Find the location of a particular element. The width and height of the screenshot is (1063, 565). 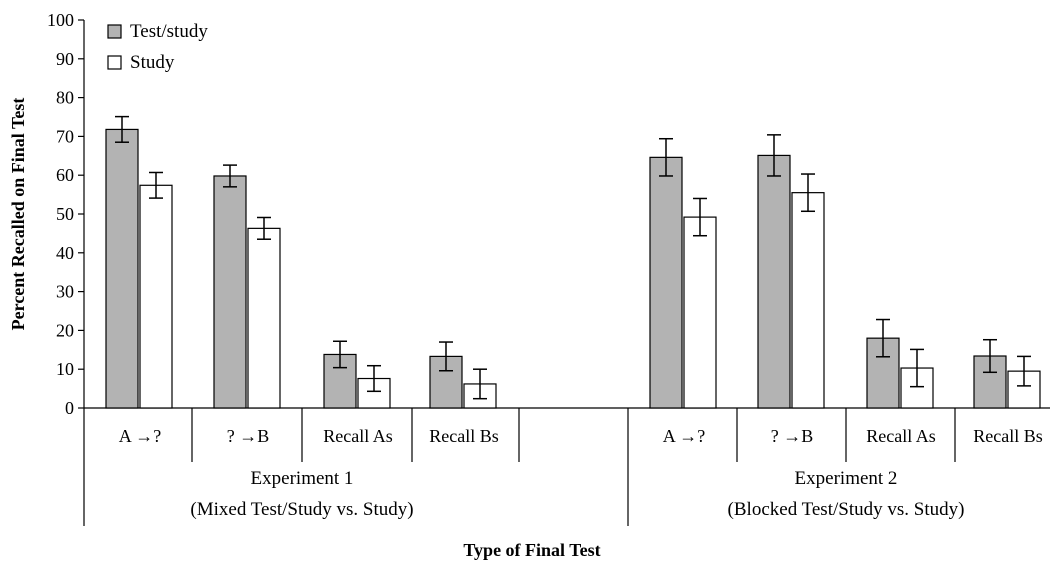

y-tick-label: 60 is located at coordinates (65, 175).